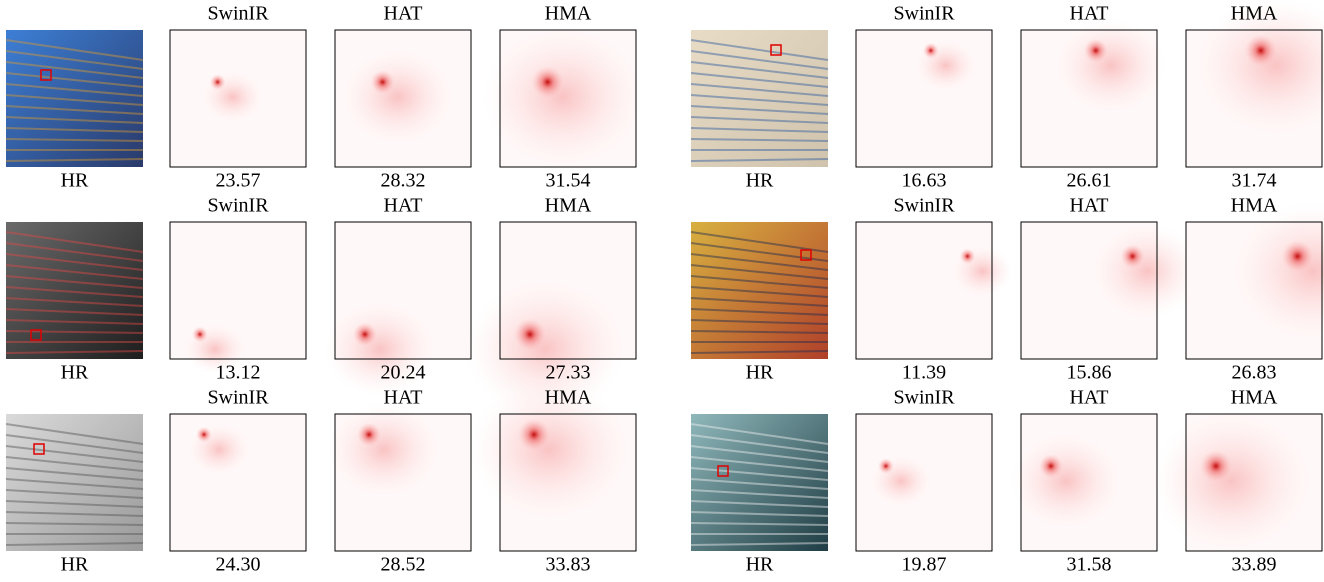 The image size is (1324, 582). Describe the element at coordinates (1254, 565) in the screenshot. I see `psnr-score: 33.89` at that location.